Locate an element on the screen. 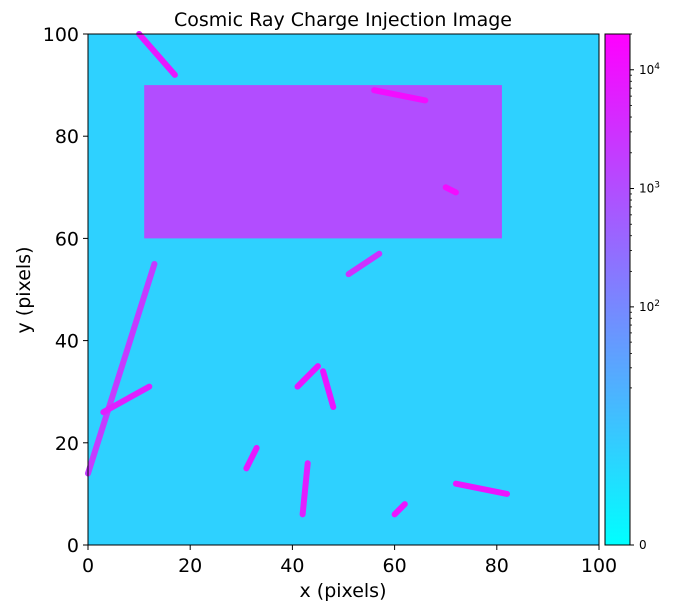  x-tick-label: 80 is located at coordinates (497, 566).